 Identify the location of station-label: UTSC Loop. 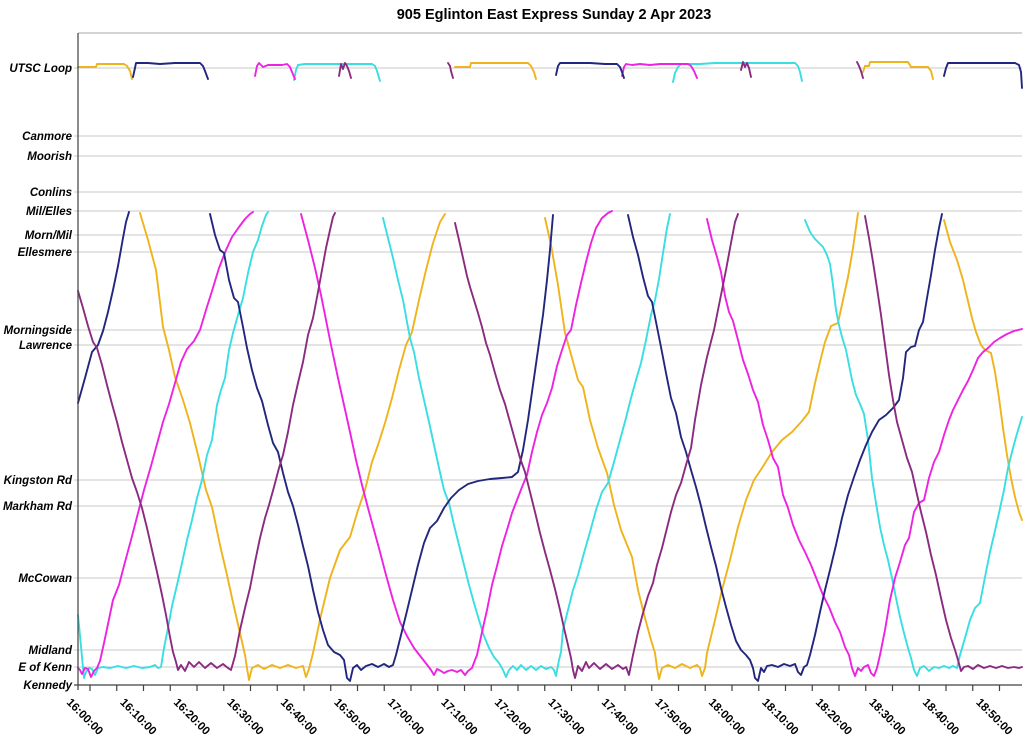
(40, 69).